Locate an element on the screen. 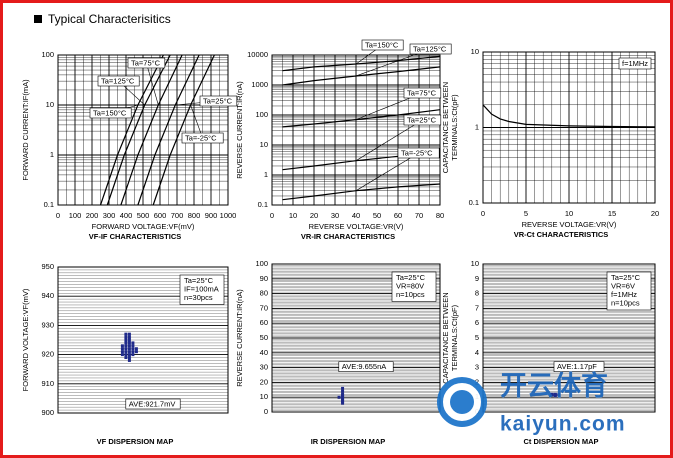 The image size is (673, 458). legend-label: Ta=-25°C is located at coordinates (201, 137).